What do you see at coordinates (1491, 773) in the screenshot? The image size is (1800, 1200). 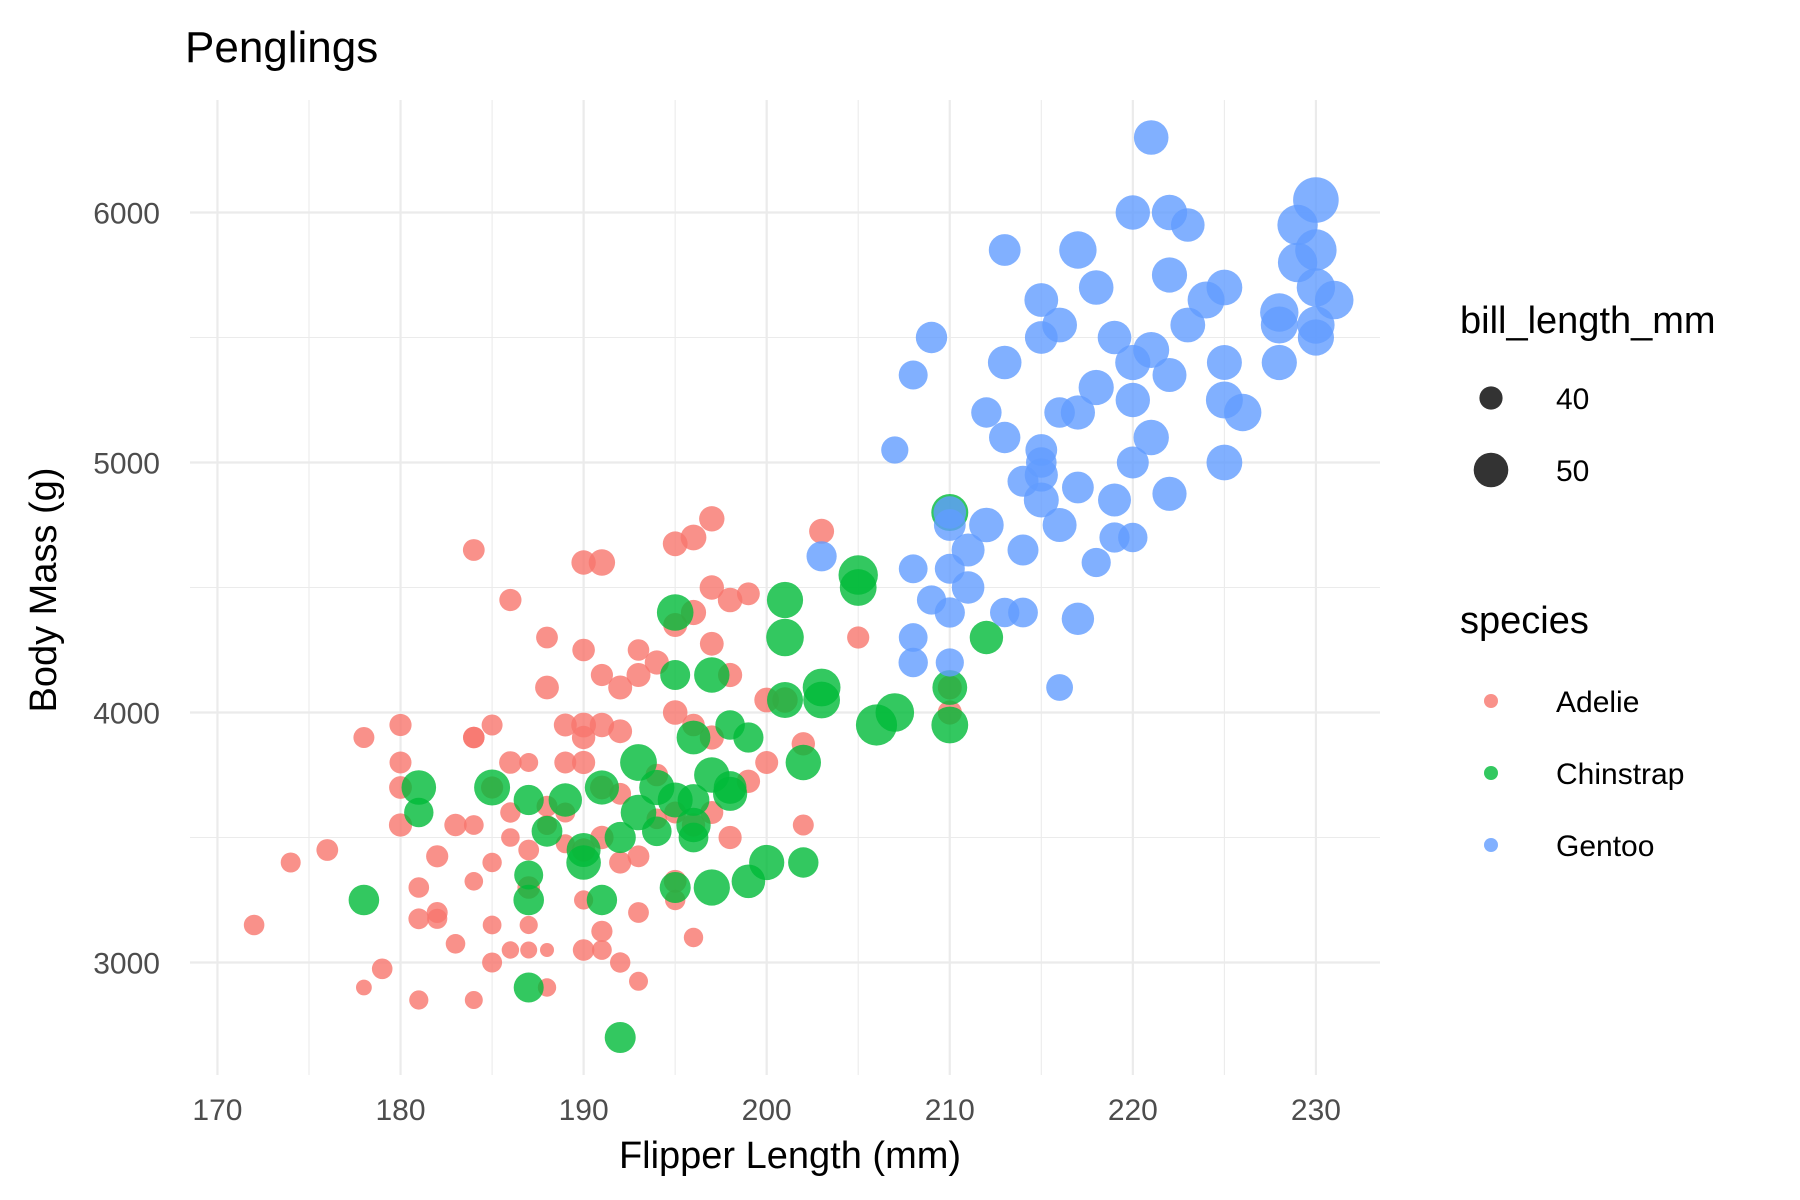 I see `color-legend-key-chinstrap` at bounding box center [1491, 773].